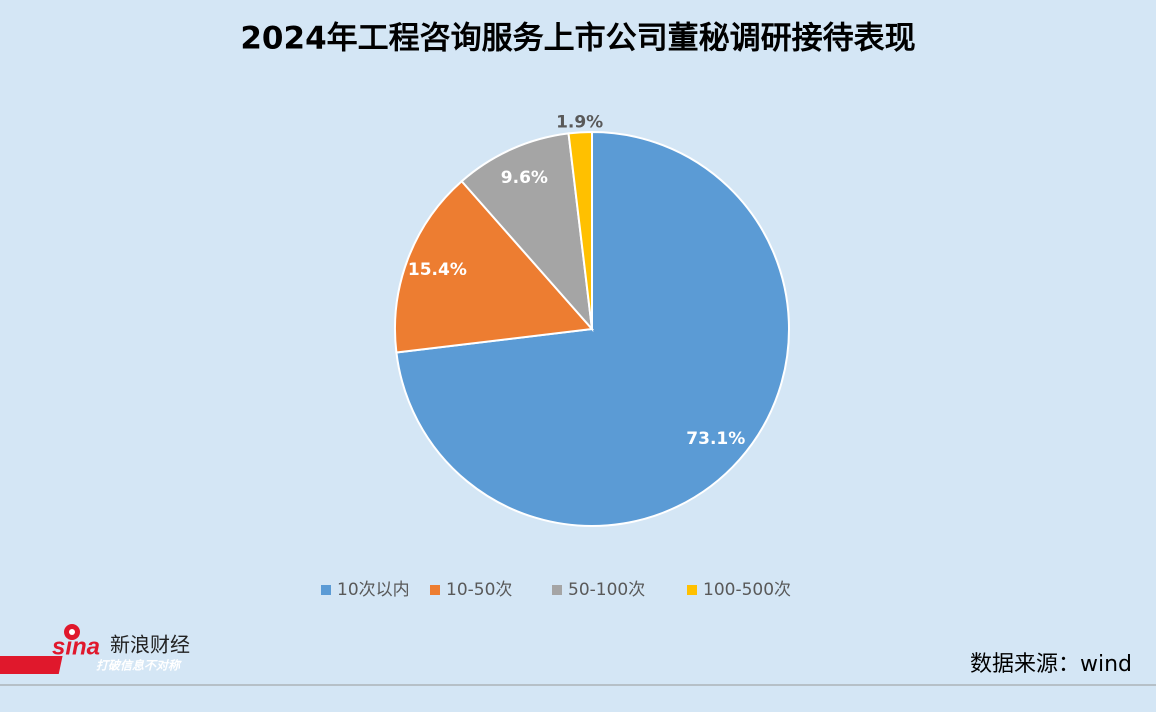  I want to click on legend-label: 10-50次, so click(479, 590).